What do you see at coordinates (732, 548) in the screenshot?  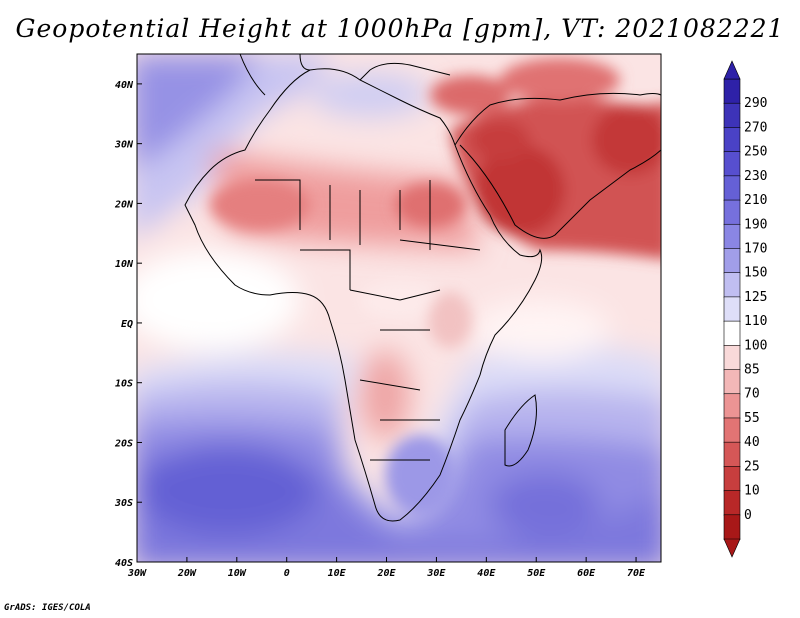 I see `colorbar-min-arrow` at bounding box center [732, 548].